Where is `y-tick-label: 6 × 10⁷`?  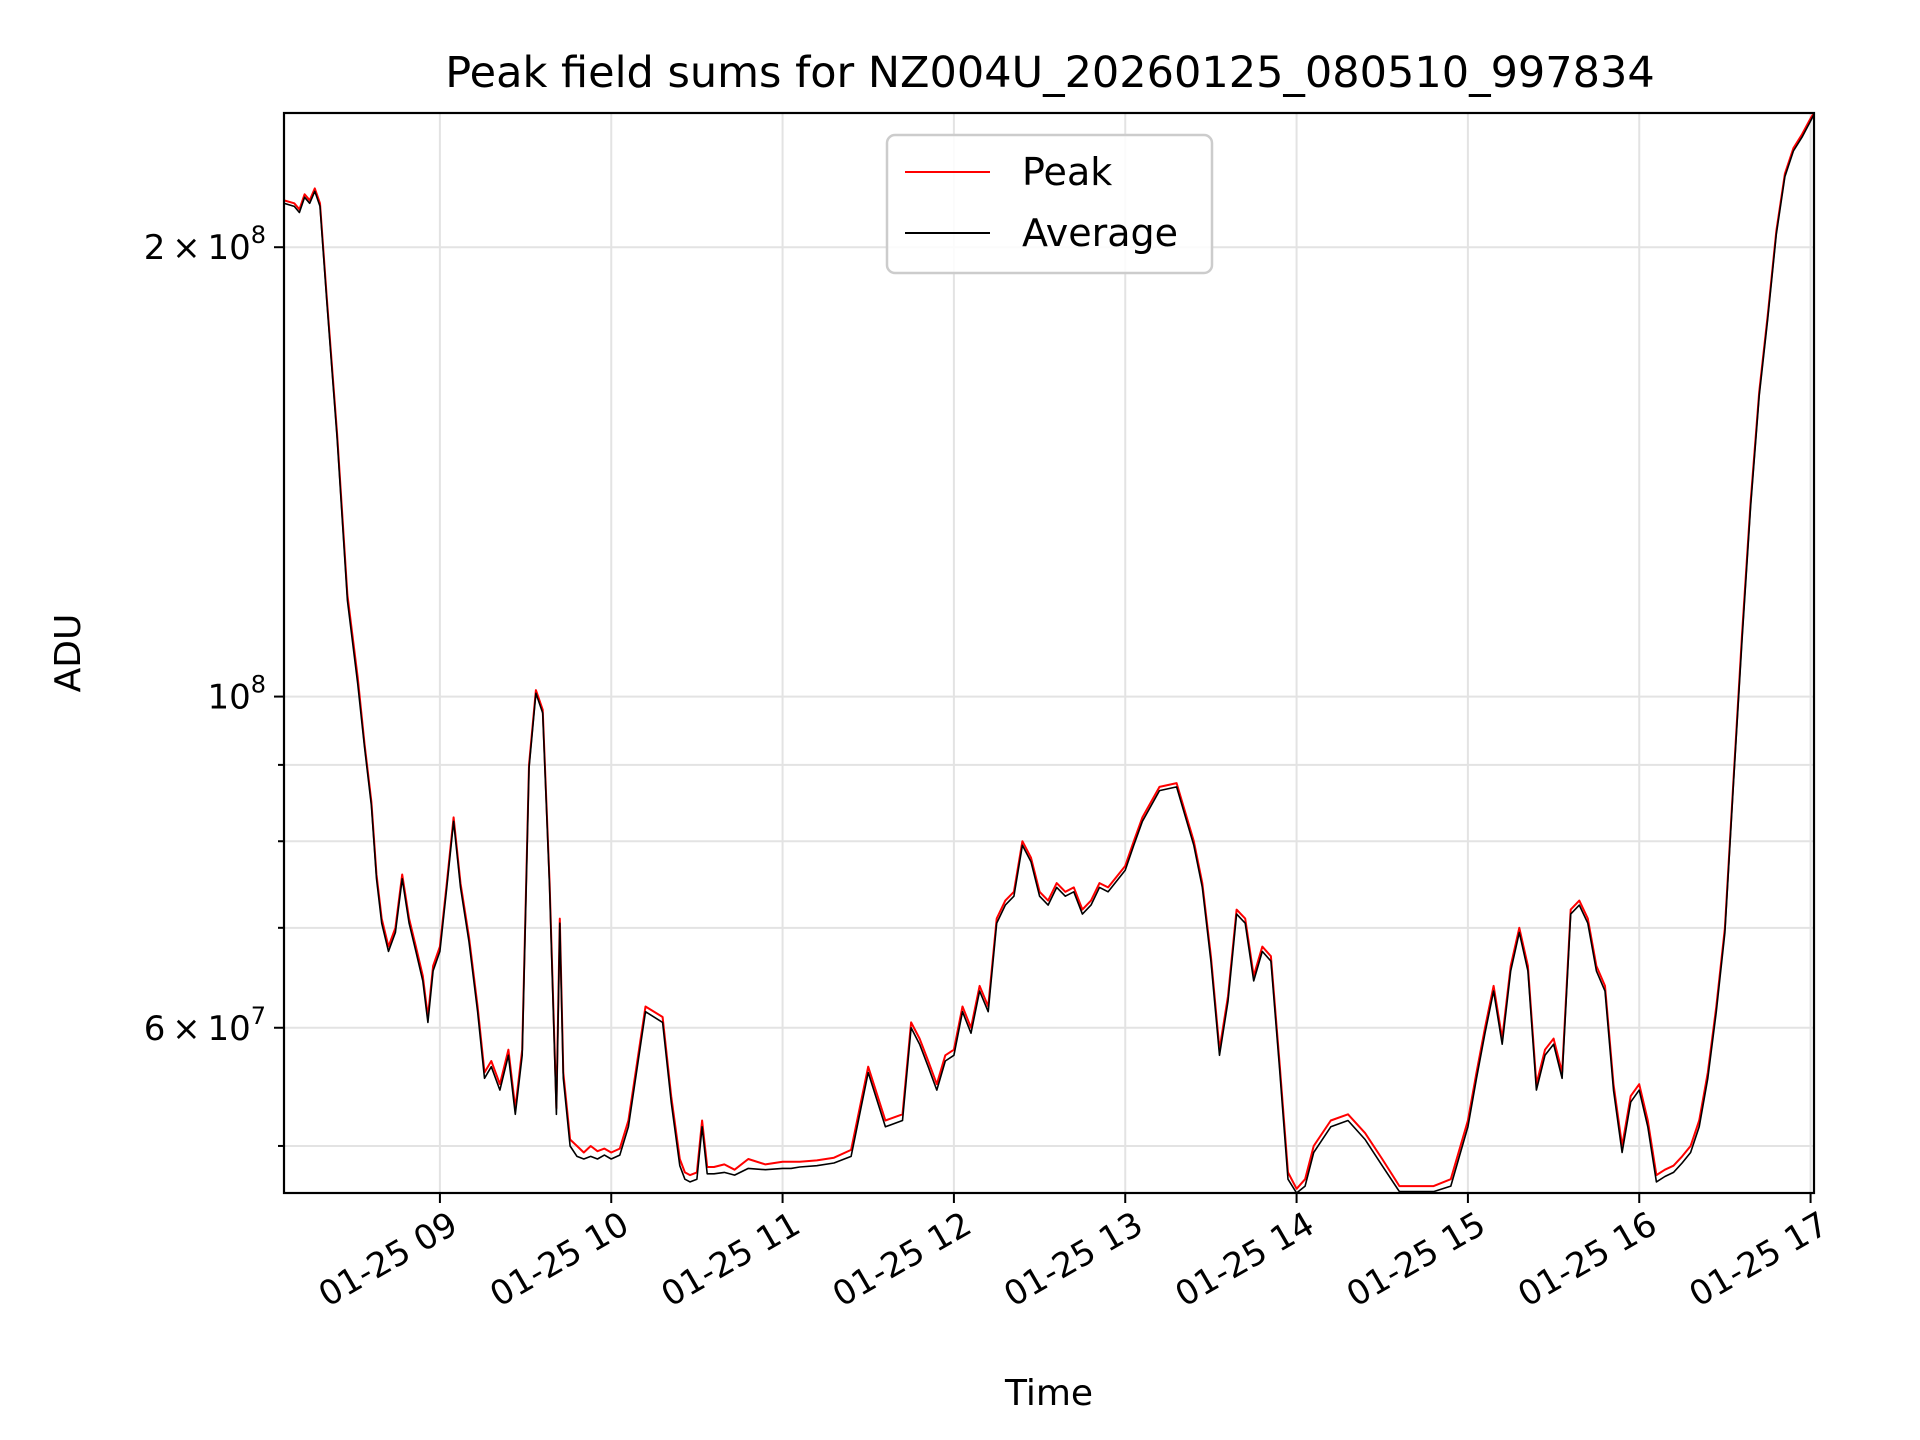 y-tick-label: 6 × 10⁷ is located at coordinates (205, 1025).